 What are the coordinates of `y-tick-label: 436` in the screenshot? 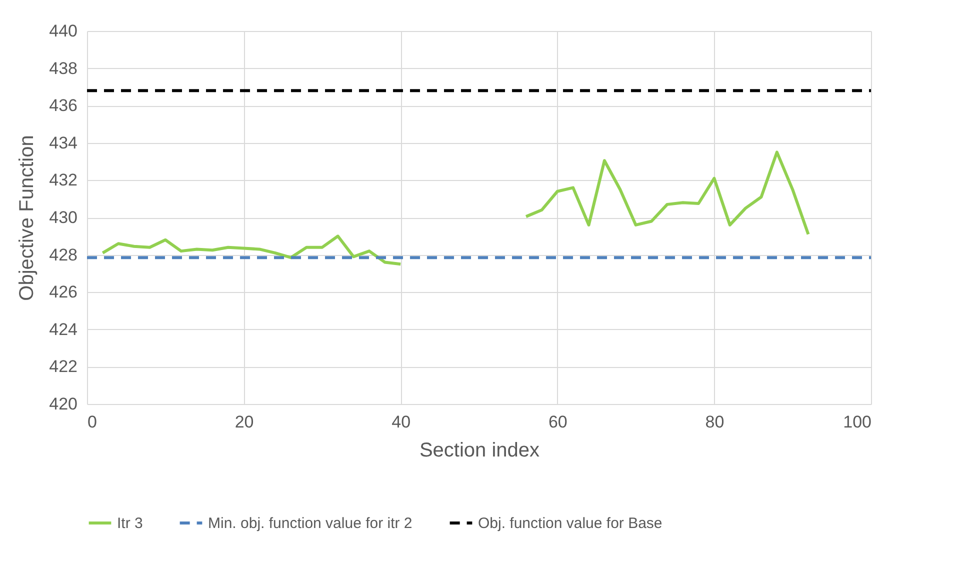 It's located at (63, 106).